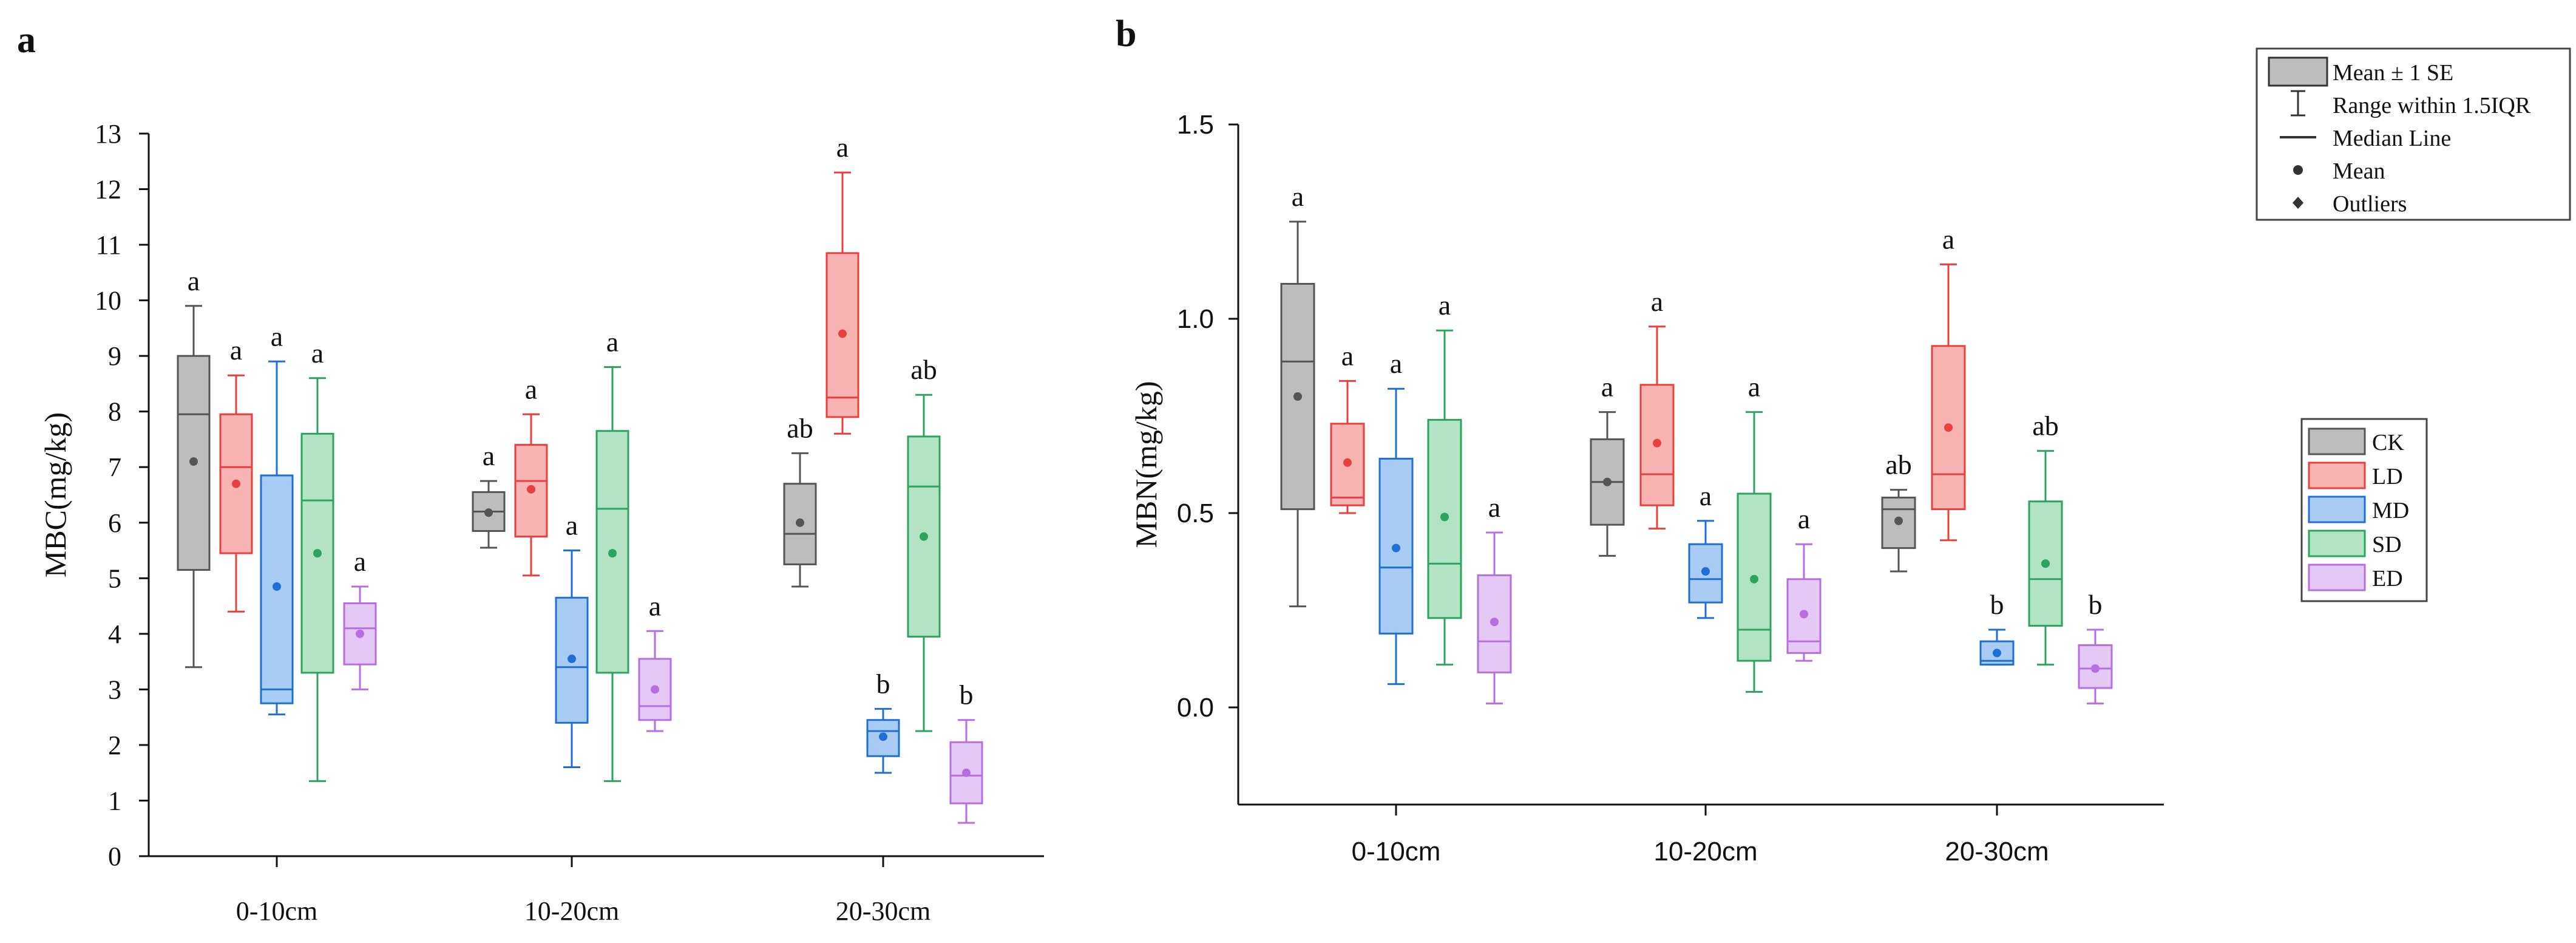 This screenshot has height=943, width=2576. What do you see at coordinates (2387, 578) in the screenshot?
I see `legend-label-ed: ED` at bounding box center [2387, 578].